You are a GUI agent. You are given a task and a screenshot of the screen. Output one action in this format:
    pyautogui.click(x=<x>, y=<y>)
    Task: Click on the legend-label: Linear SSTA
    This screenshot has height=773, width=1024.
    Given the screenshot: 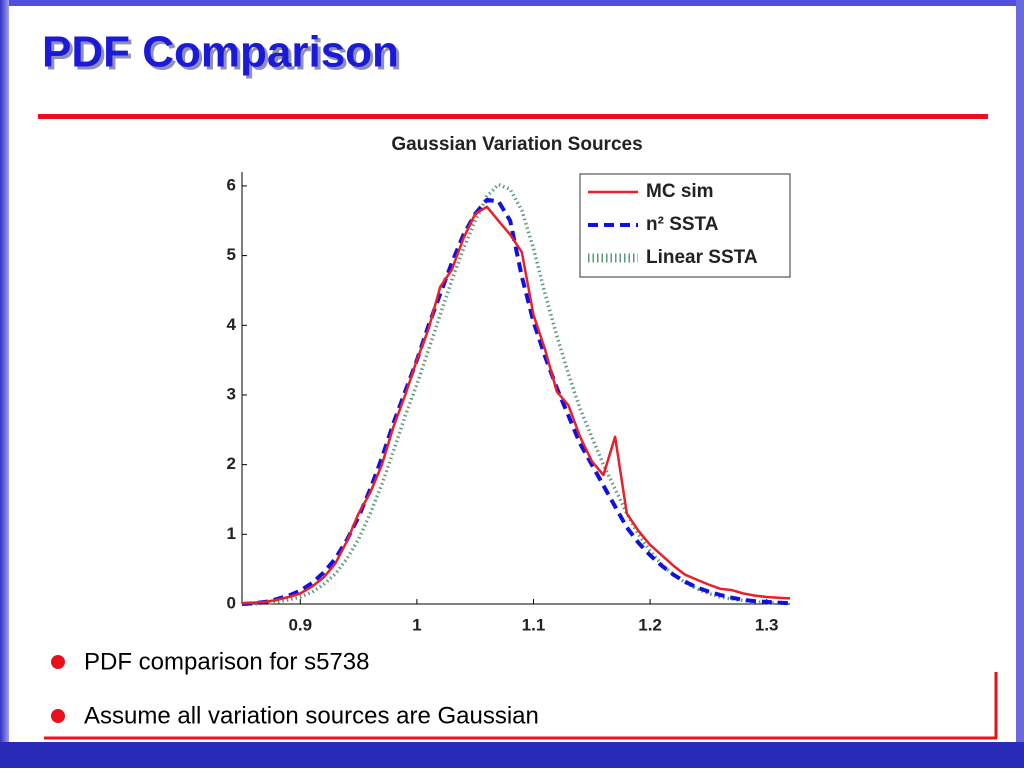 What is the action you would take?
    pyautogui.click(x=702, y=257)
    